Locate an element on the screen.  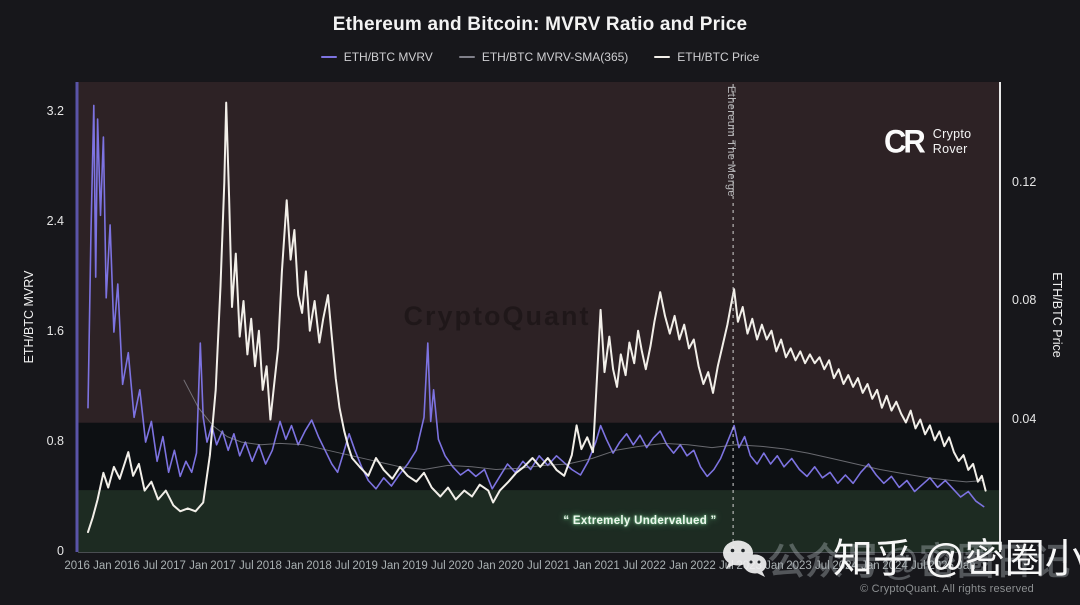
x-axis-tick-label: 2019 Jan is located at coordinates (376, 566).